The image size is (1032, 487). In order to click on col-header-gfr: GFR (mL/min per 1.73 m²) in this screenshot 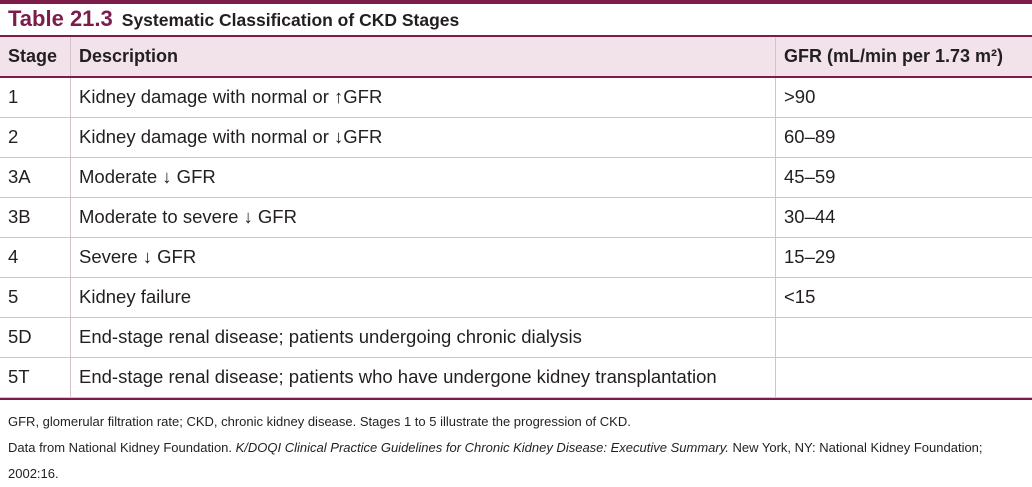, I will do `click(904, 56)`.